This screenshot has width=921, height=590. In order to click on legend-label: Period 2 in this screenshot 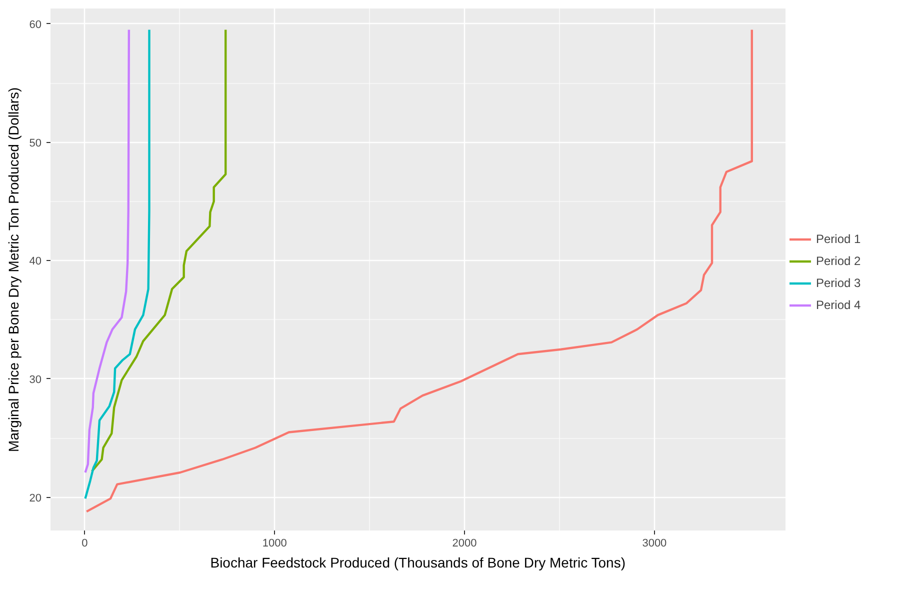, I will do `click(838, 261)`.